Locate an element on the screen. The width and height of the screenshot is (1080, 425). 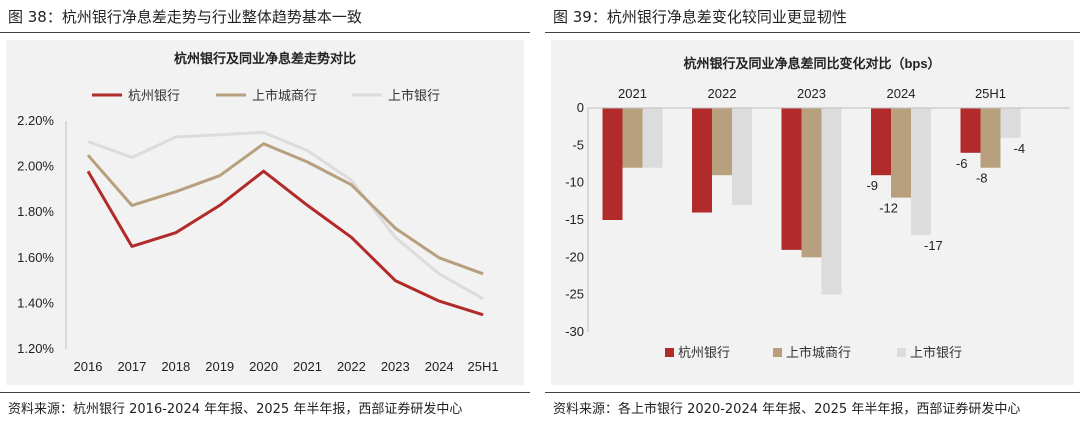
data-label: -12 is located at coordinates (888, 208).